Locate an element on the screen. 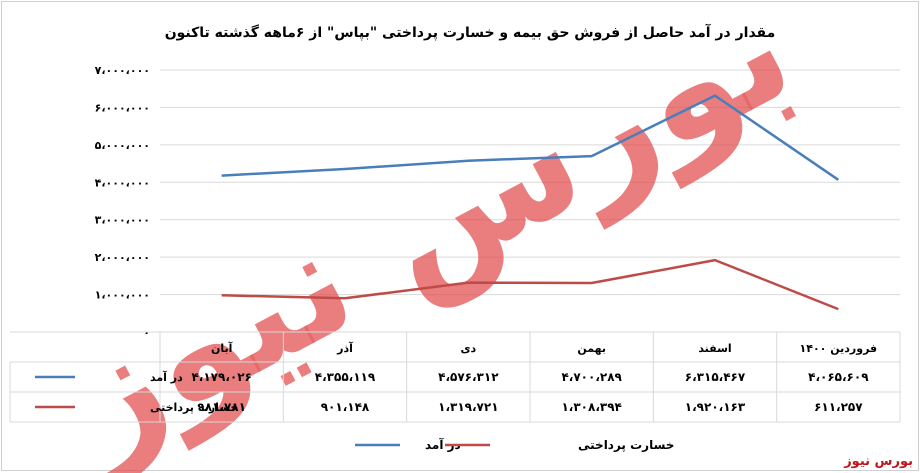 This screenshot has height=473, width=921. data-label: ۴،۳۵۵،۱۱۹ is located at coordinates (345, 377).